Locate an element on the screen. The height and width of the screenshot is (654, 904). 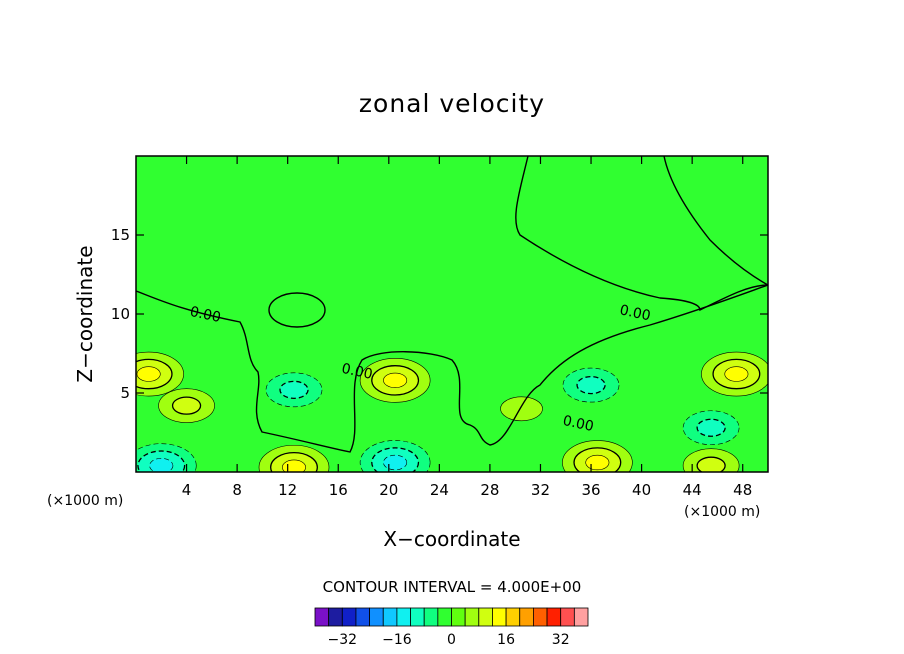
x-unit-left: (×1000 m) is located at coordinates (85, 501).